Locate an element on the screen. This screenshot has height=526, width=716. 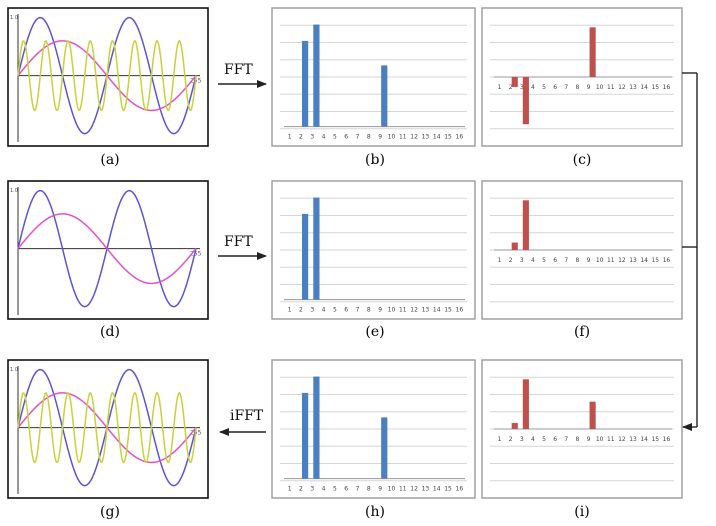
tick-label-h: 6 is located at coordinates (346, 489).